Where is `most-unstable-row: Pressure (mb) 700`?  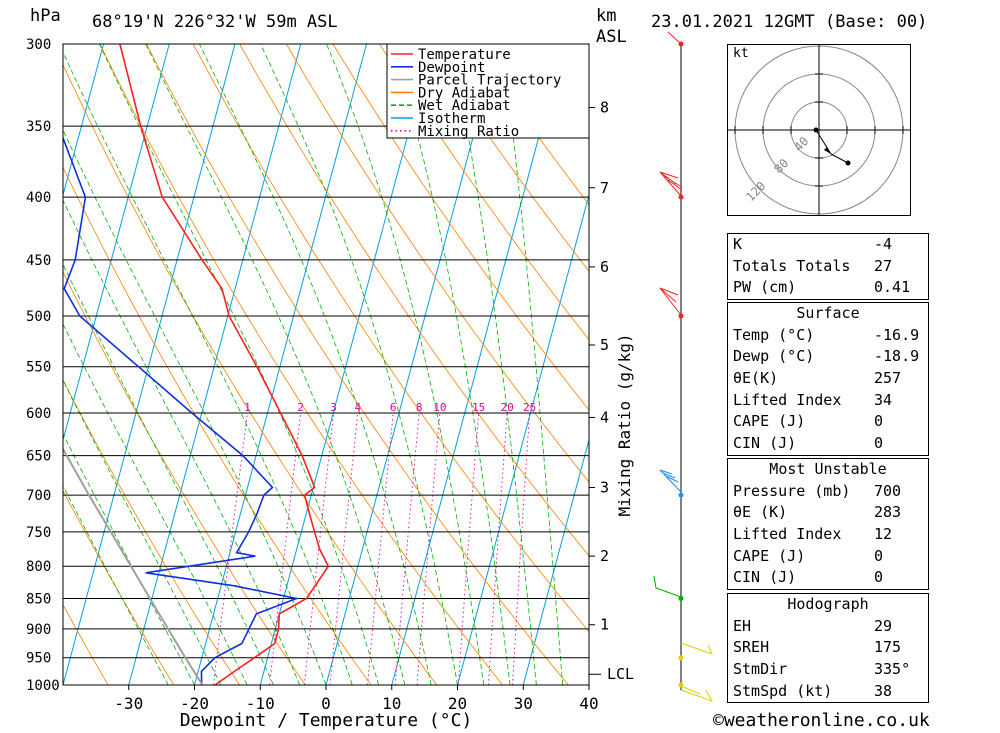
most-unstable-row: Pressure (mb) 700 is located at coordinates (817, 490).